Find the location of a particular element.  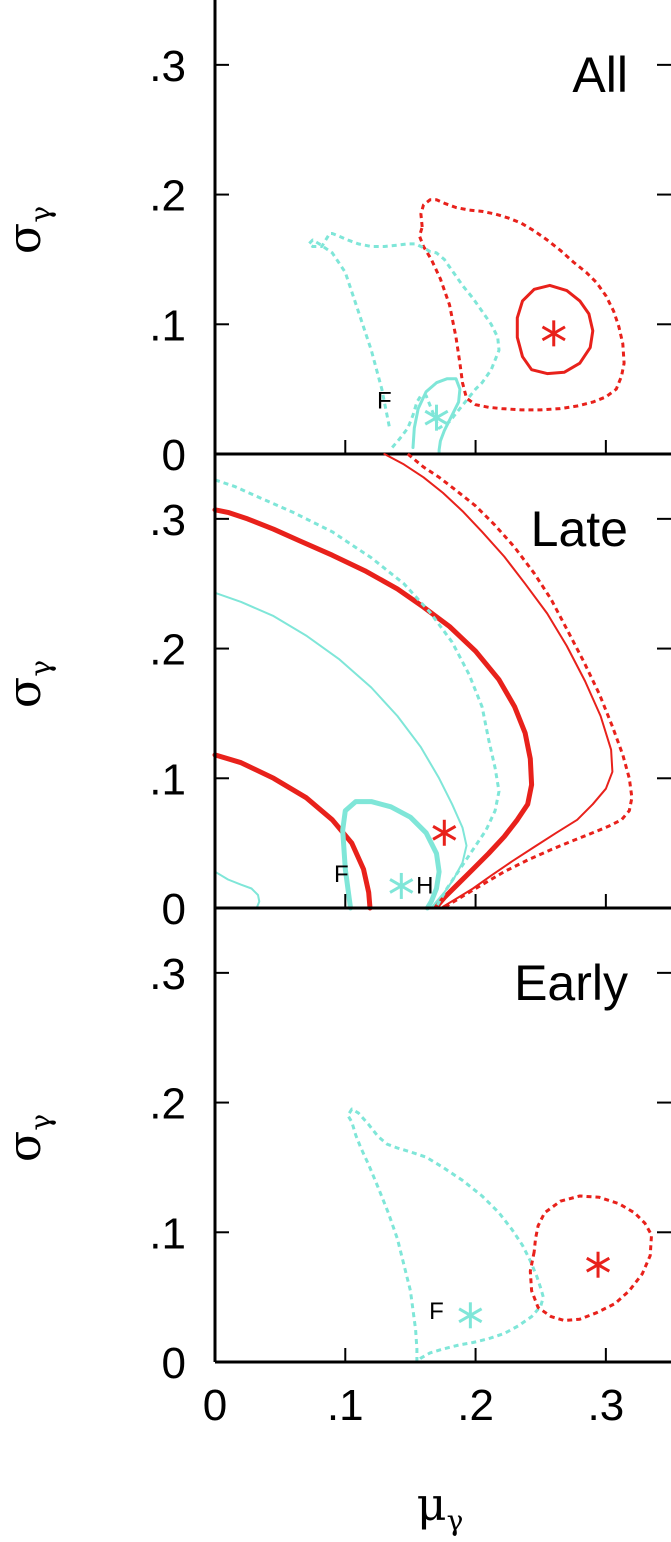

x-tick-label: 0 is located at coordinates (215, 1405).